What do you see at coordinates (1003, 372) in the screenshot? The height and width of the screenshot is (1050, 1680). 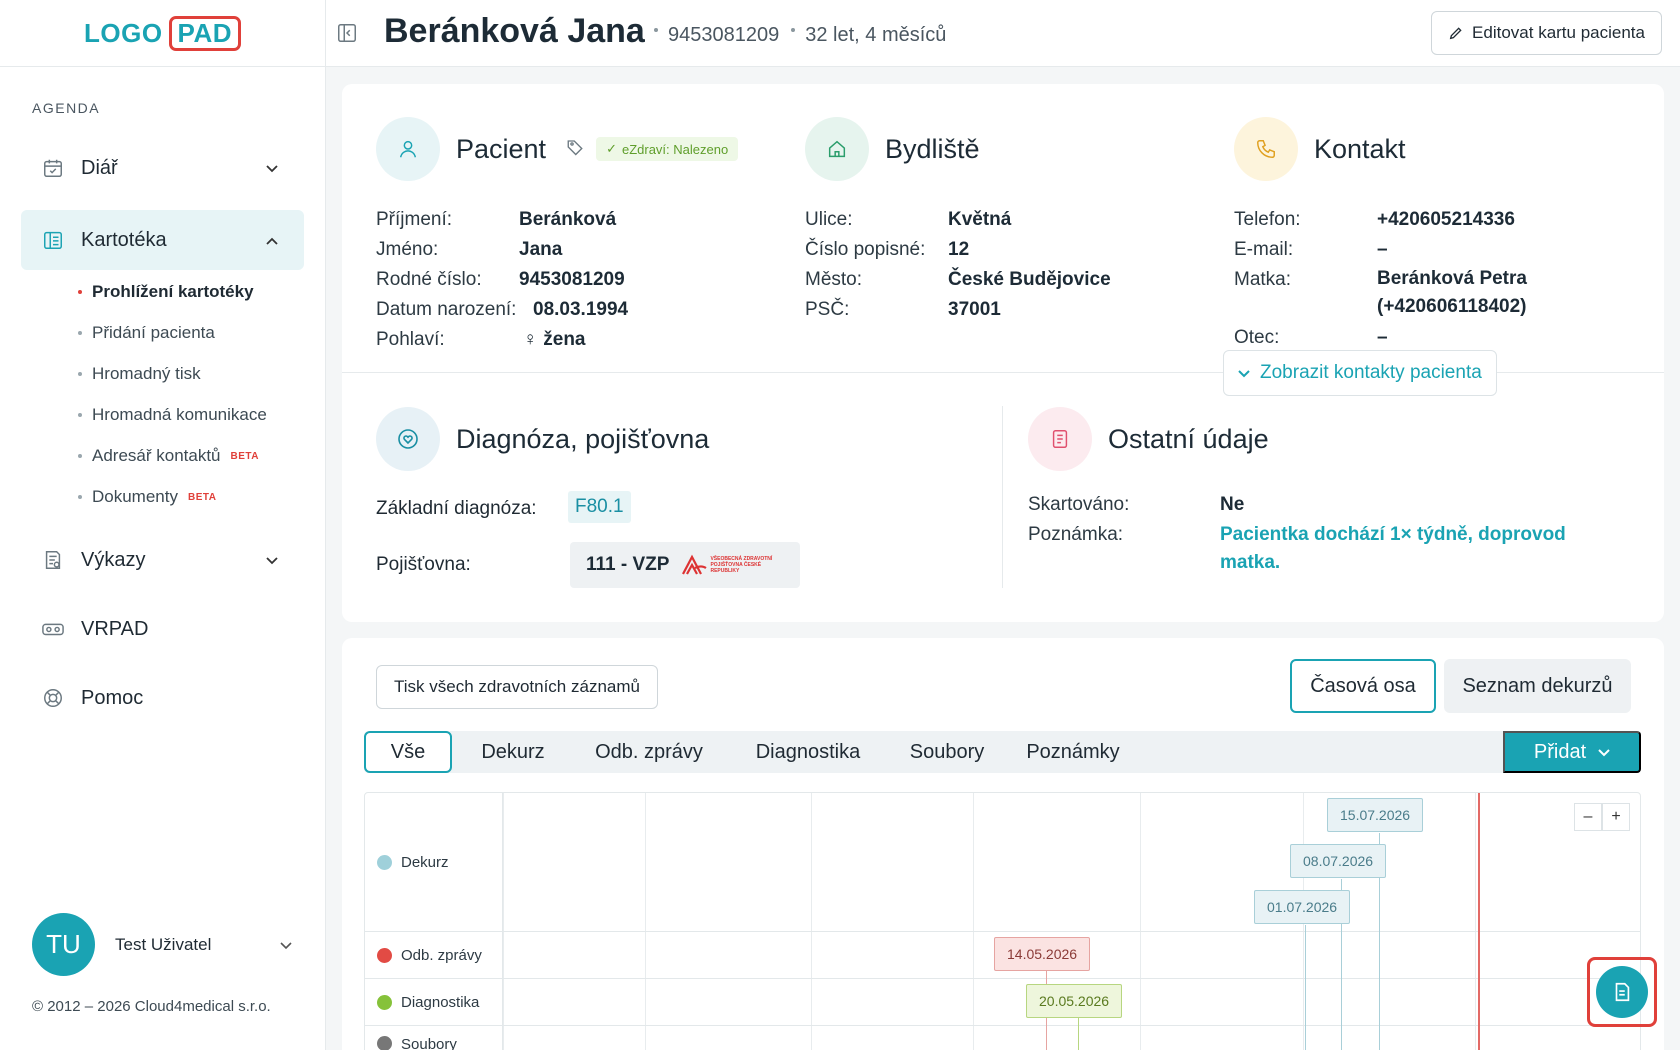 I see `divider` at bounding box center [1003, 372].